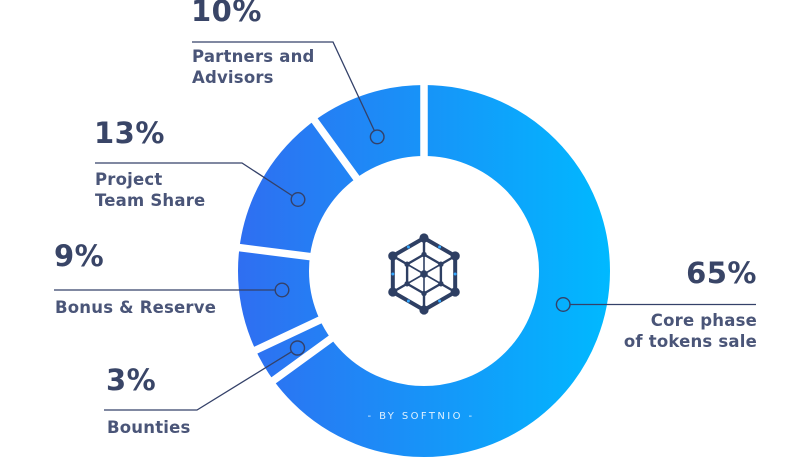  I want to click on percent-label-core: 65%, so click(721, 273).